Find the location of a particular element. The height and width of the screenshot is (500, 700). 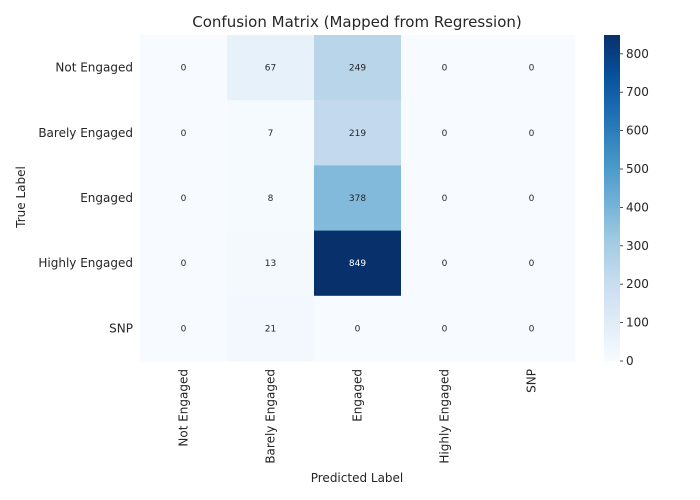

y-tick-label: SNP is located at coordinates (121, 328).